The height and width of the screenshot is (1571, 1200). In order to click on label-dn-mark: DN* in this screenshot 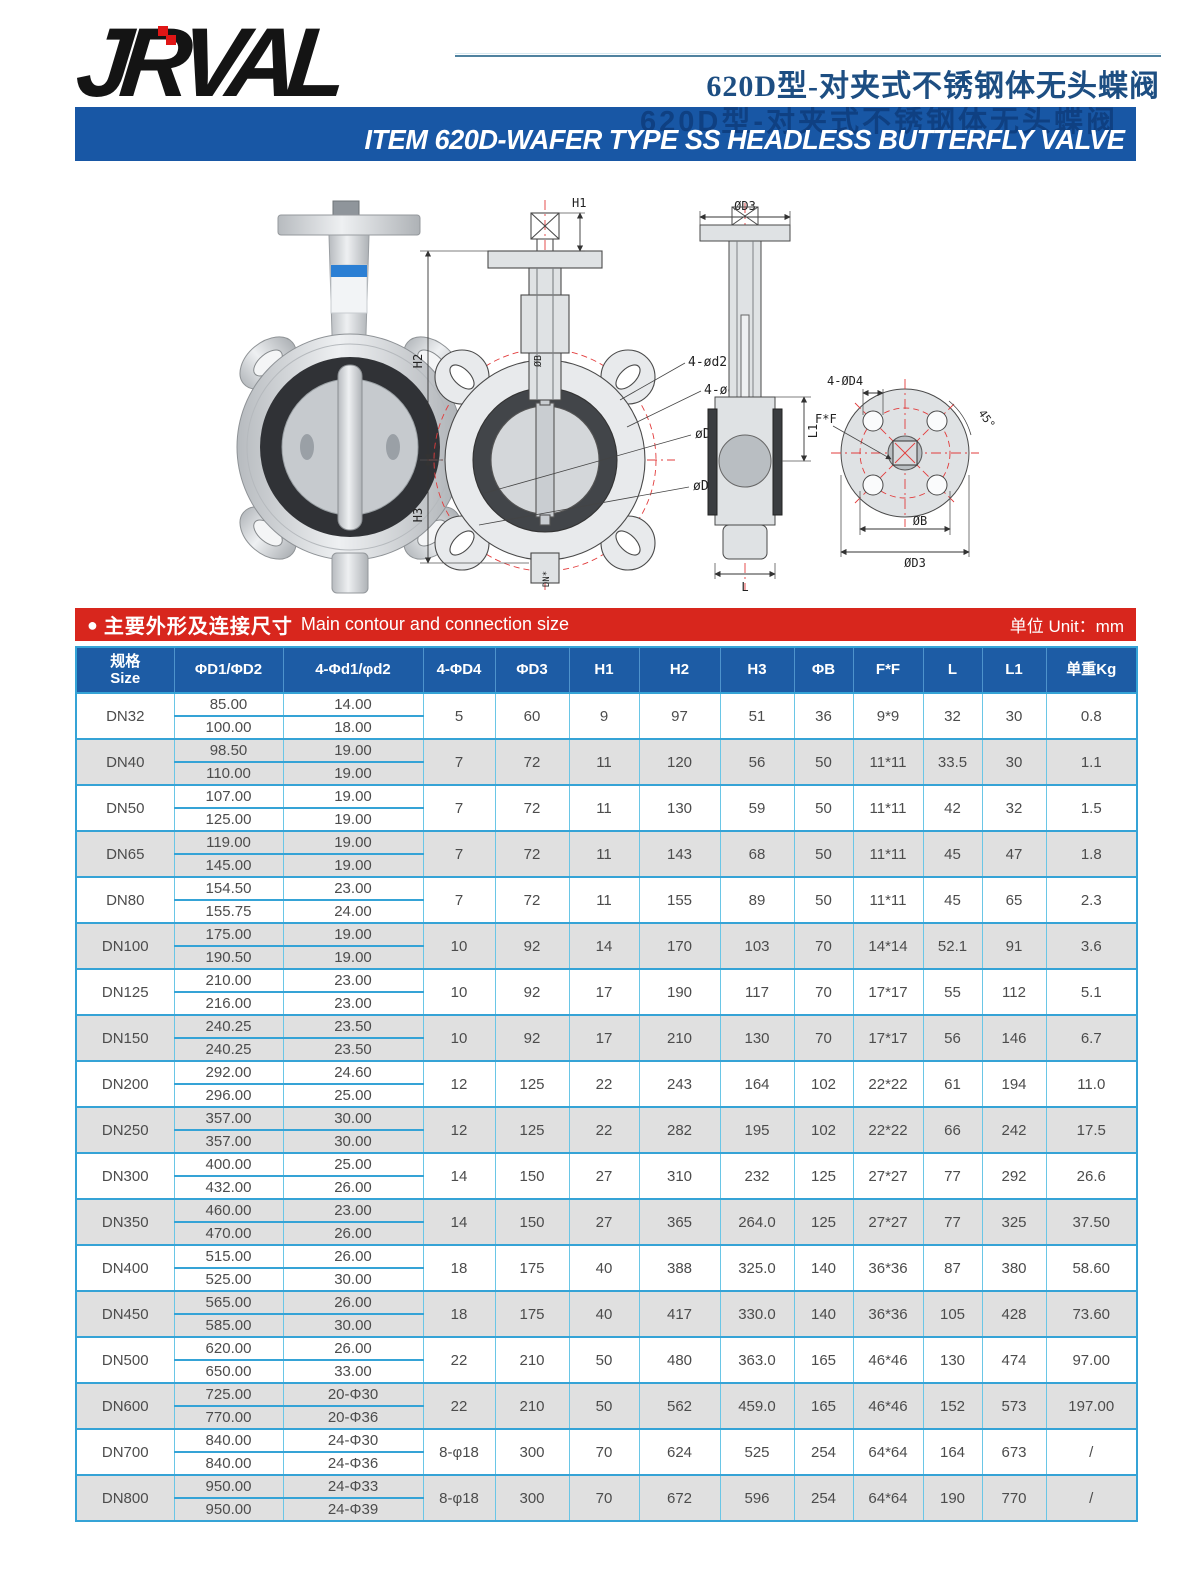, I will do `click(547, 579)`.